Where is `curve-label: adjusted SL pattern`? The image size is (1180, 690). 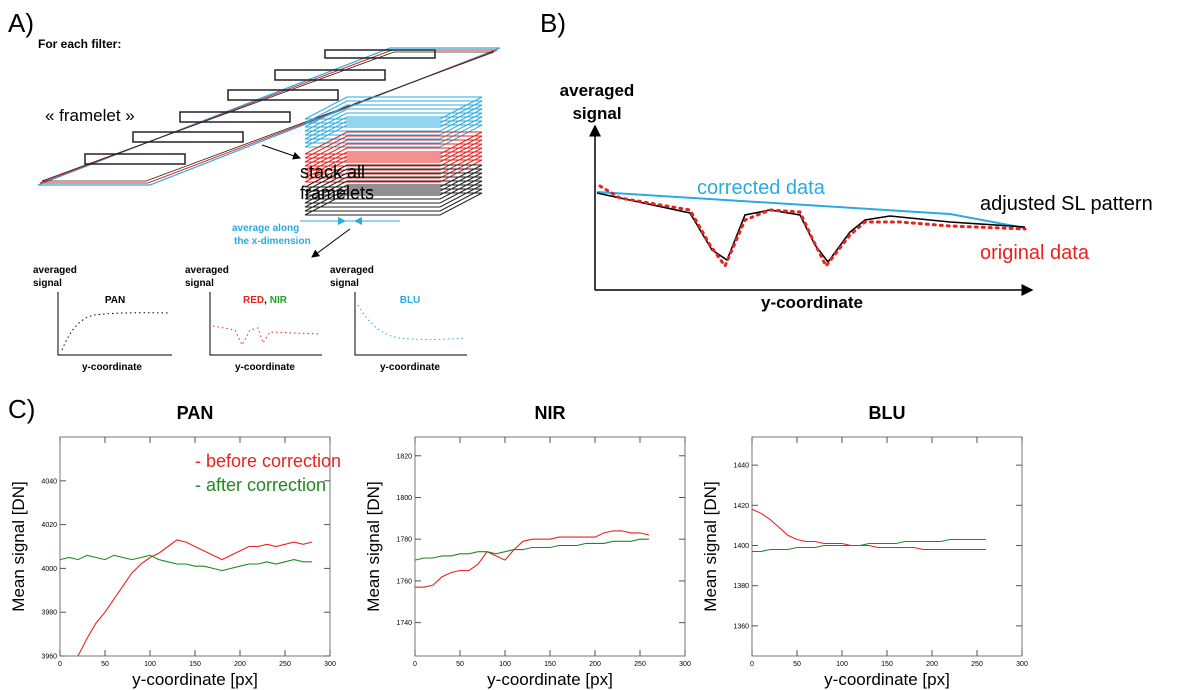 curve-label: adjusted SL pattern is located at coordinates (1066, 204).